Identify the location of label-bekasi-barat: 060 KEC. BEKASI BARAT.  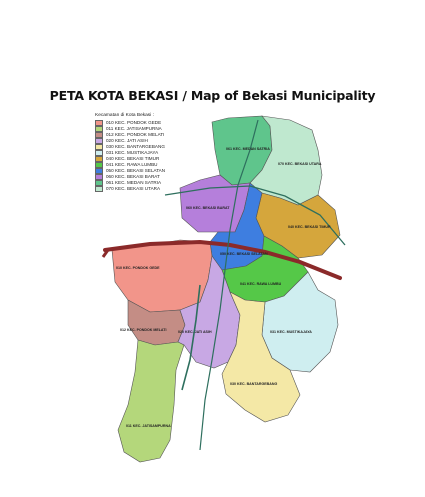
(208, 208).